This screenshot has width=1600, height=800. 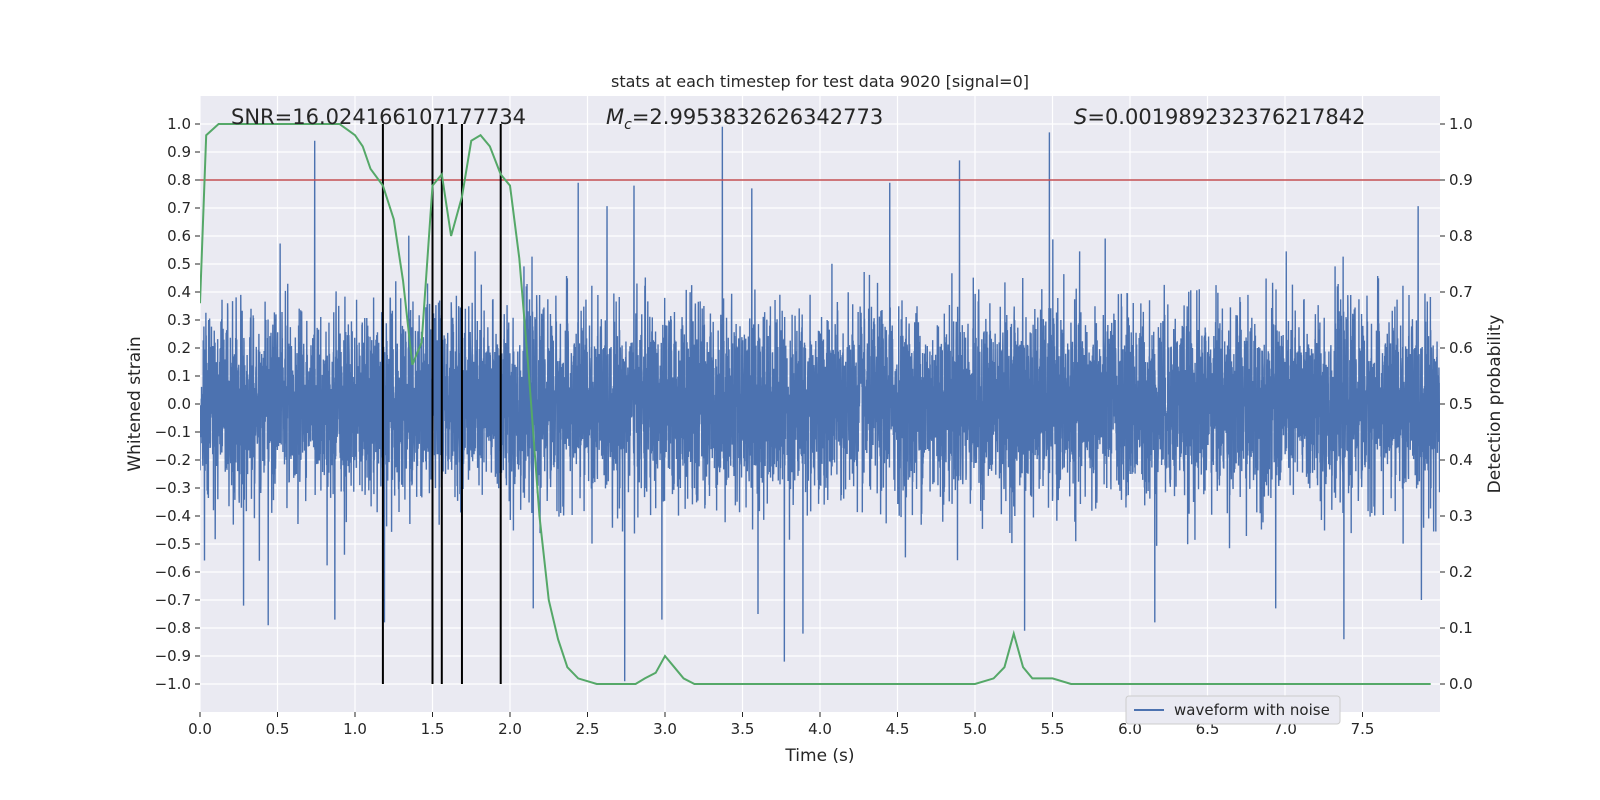 What do you see at coordinates (441, 404) in the screenshot?
I see `event-lines` at bounding box center [441, 404].